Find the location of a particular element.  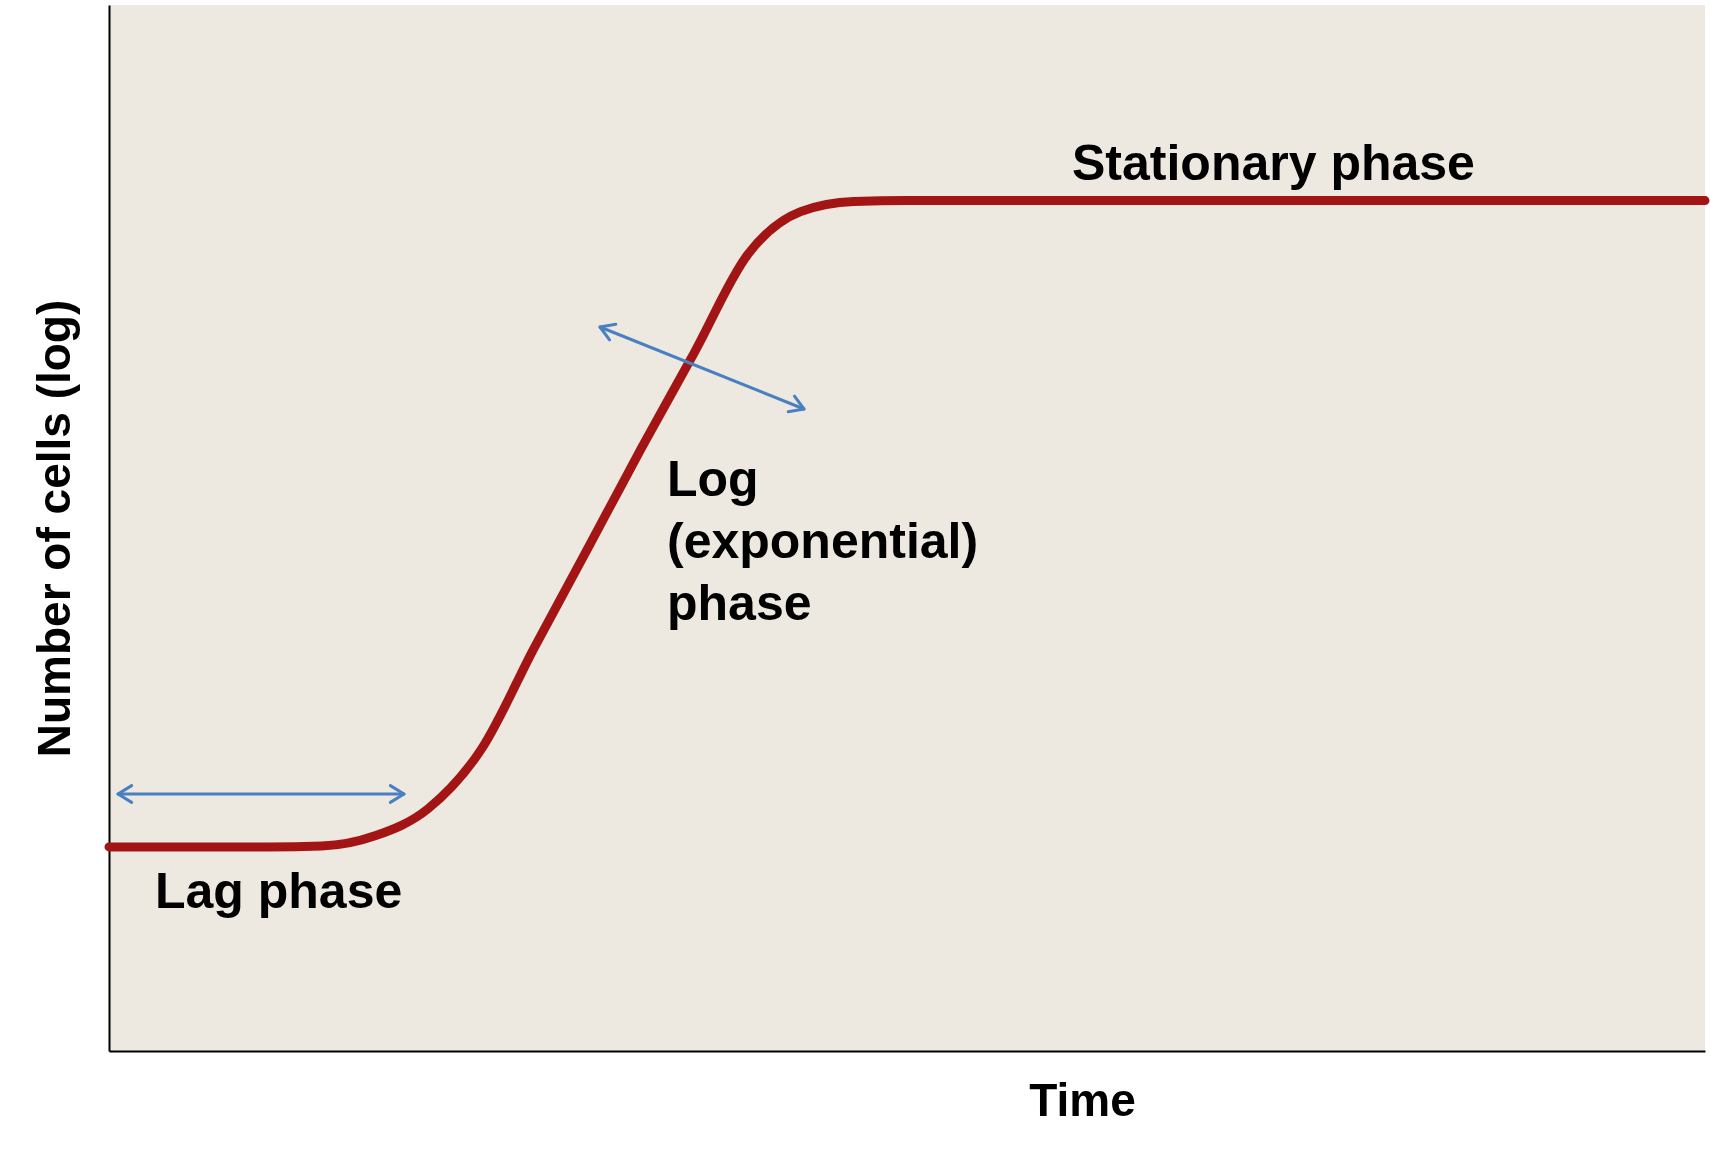

annotation: Log (exponential) phase is located at coordinates (823, 541).